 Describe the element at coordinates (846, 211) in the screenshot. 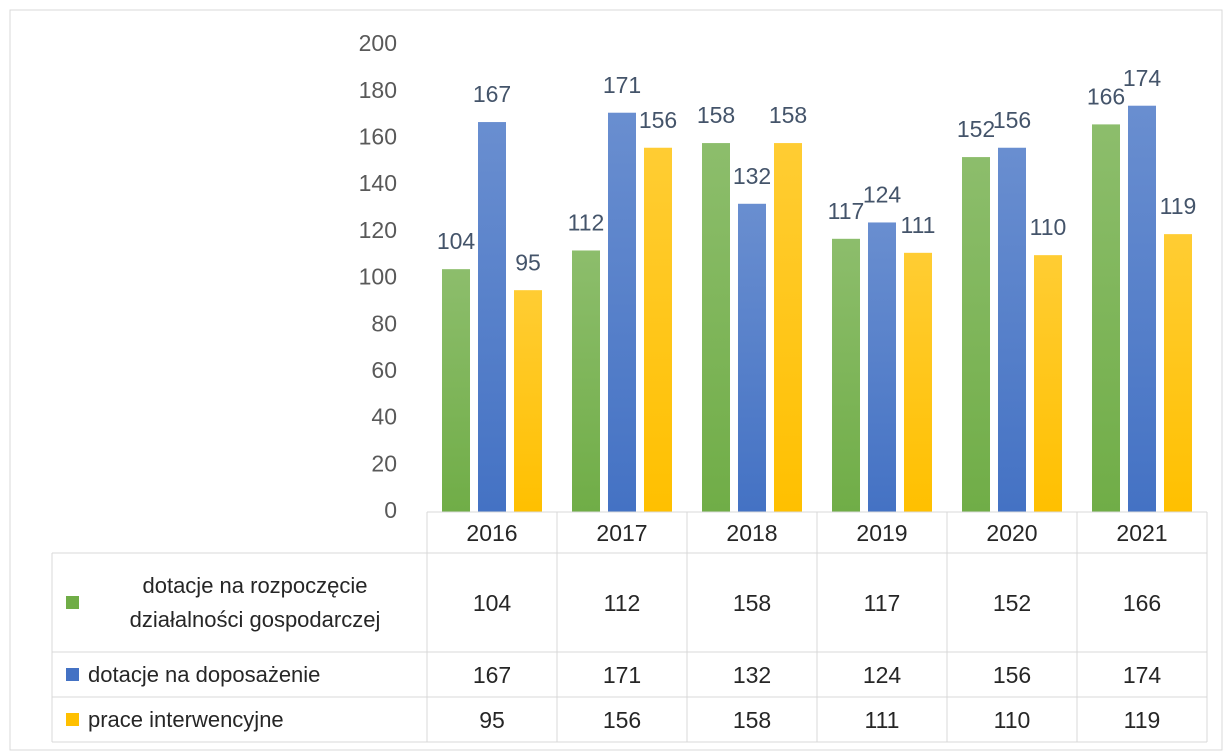

I see `data-label: 117` at that location.